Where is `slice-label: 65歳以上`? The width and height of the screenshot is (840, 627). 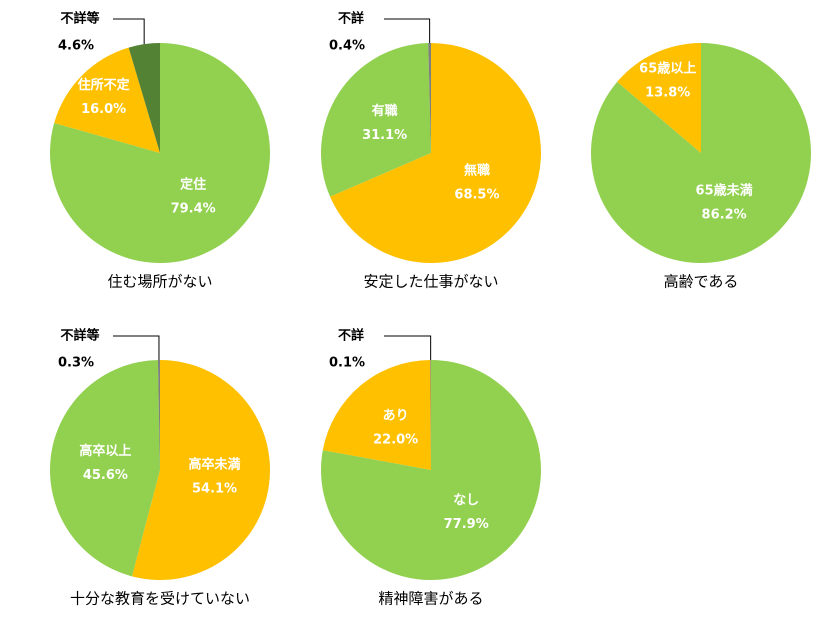
slice-label: 65歳以上 is located at coordinates (667, 69).